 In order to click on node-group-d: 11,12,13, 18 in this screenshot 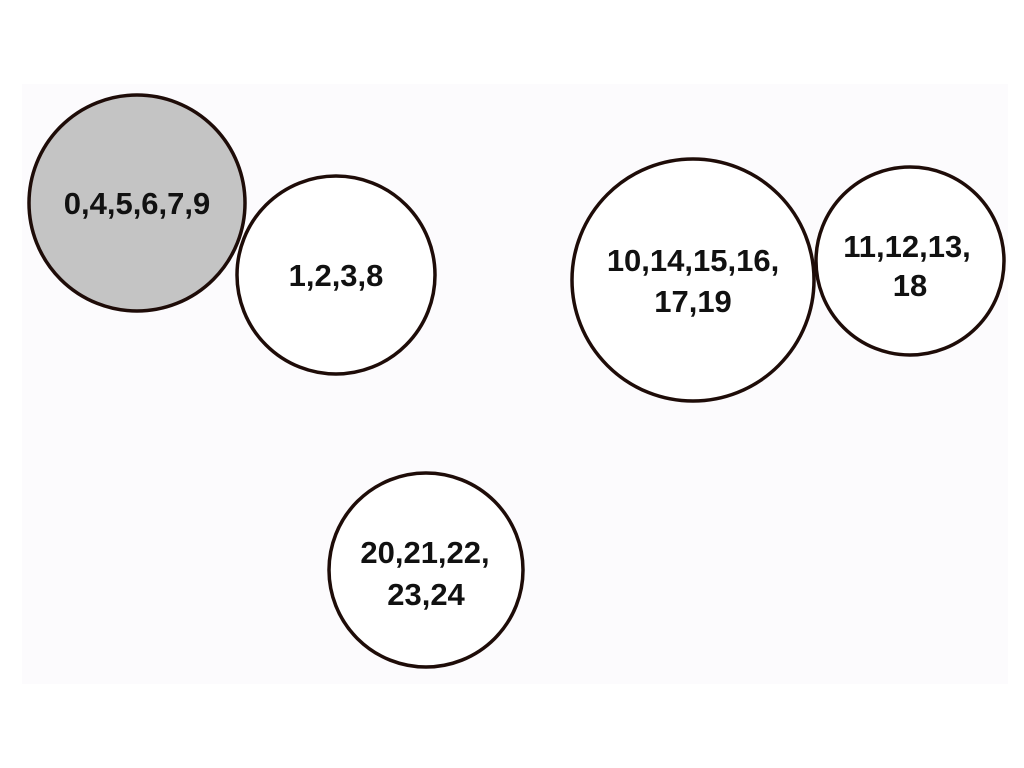, I will do `click(910, 261)`.